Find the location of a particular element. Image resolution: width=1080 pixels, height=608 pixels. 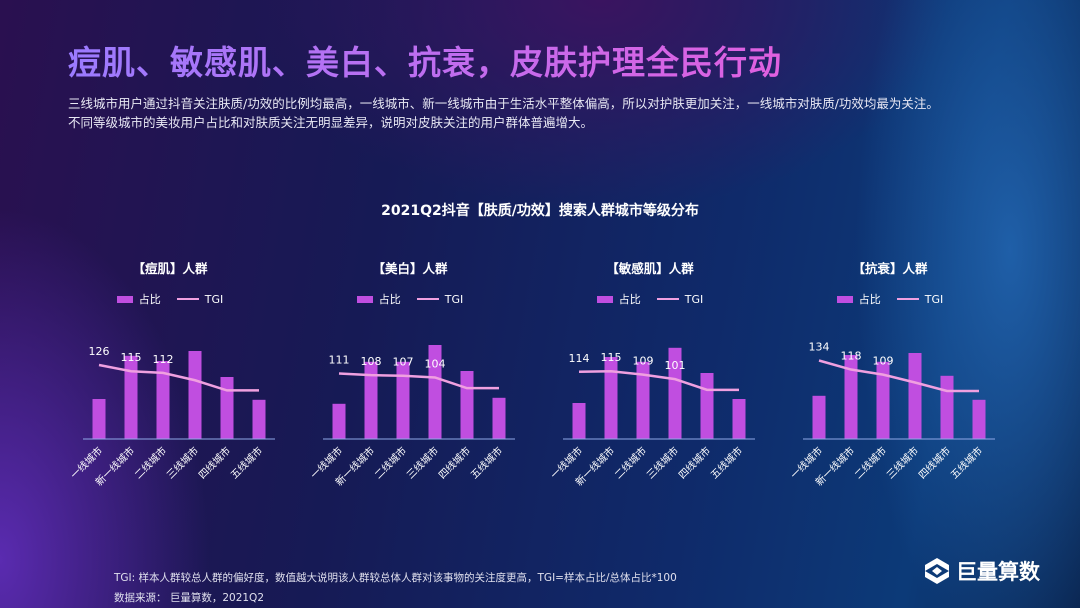

tgi-label: 108 is located at coordinates (371, 361).